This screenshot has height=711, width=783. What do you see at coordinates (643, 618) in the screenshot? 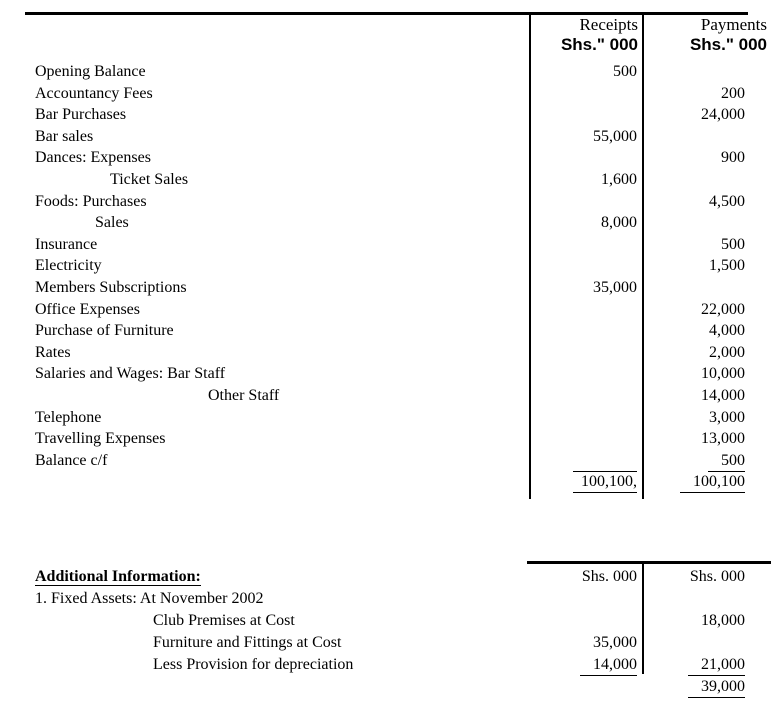
I see `additional-vertical-rule` at bounding box center [643, 618].